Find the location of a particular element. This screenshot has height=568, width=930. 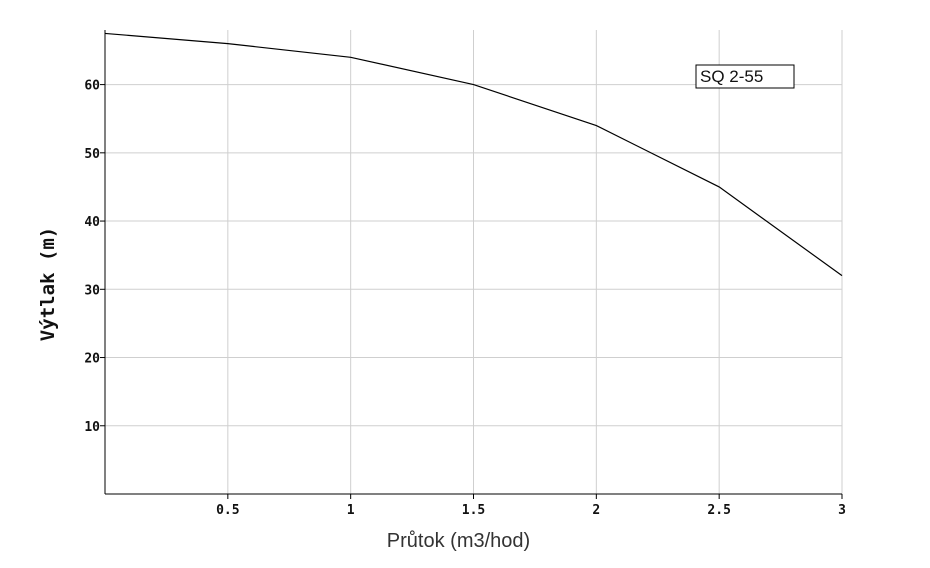

x-tick-label: 2.5 is located at coordinates (718, 510).